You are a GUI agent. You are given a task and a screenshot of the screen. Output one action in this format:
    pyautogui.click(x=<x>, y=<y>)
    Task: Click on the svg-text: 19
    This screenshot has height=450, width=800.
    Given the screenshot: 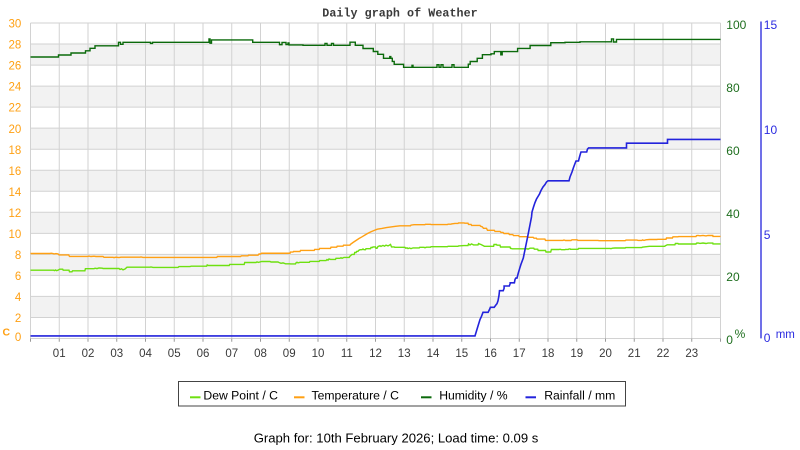 What is the action you would take?
    pyautogui.click(x=576, y=354)
    